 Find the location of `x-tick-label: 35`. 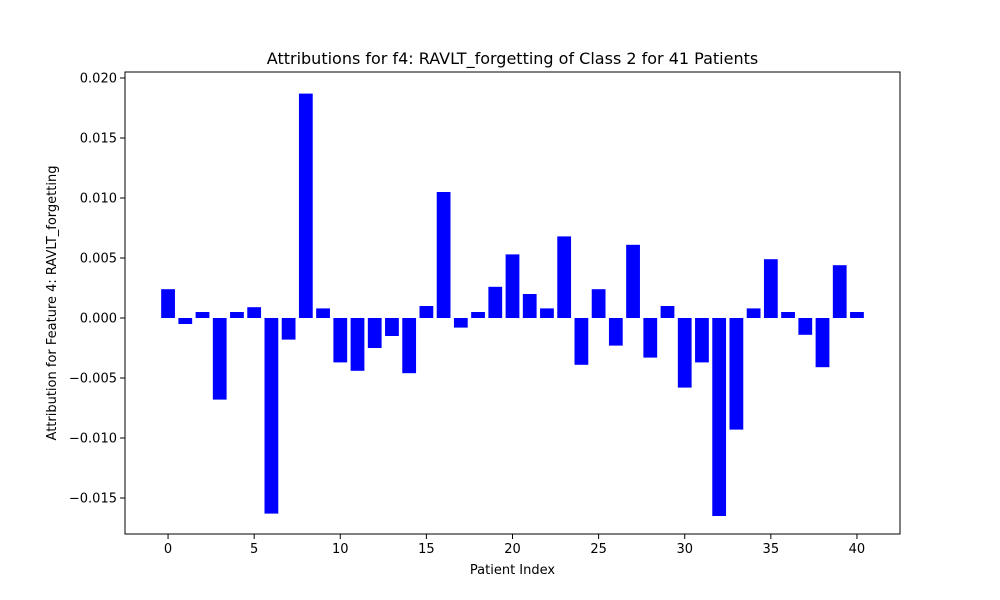

x-tick-label: 35 is located at coordinates (771, 549).